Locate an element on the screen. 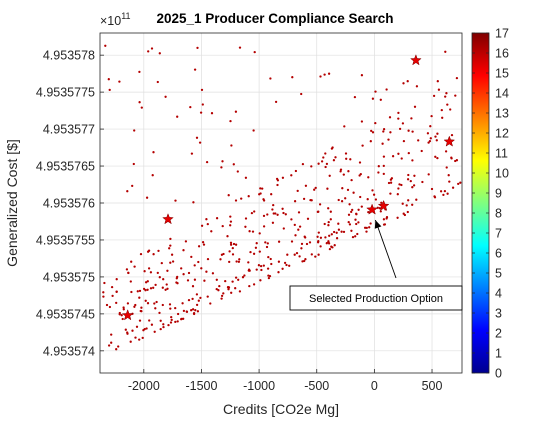 The image size is (560, 425). colorbar-tick-label: 7 is located at coordinates (498, 234).